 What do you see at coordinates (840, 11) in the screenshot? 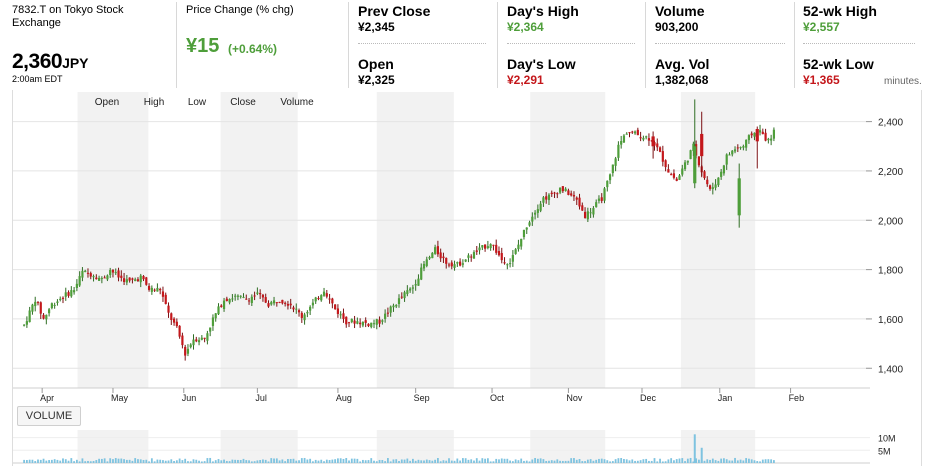
I see `52wk-high-label: 52-wk High` at bounding box center [840, 11].